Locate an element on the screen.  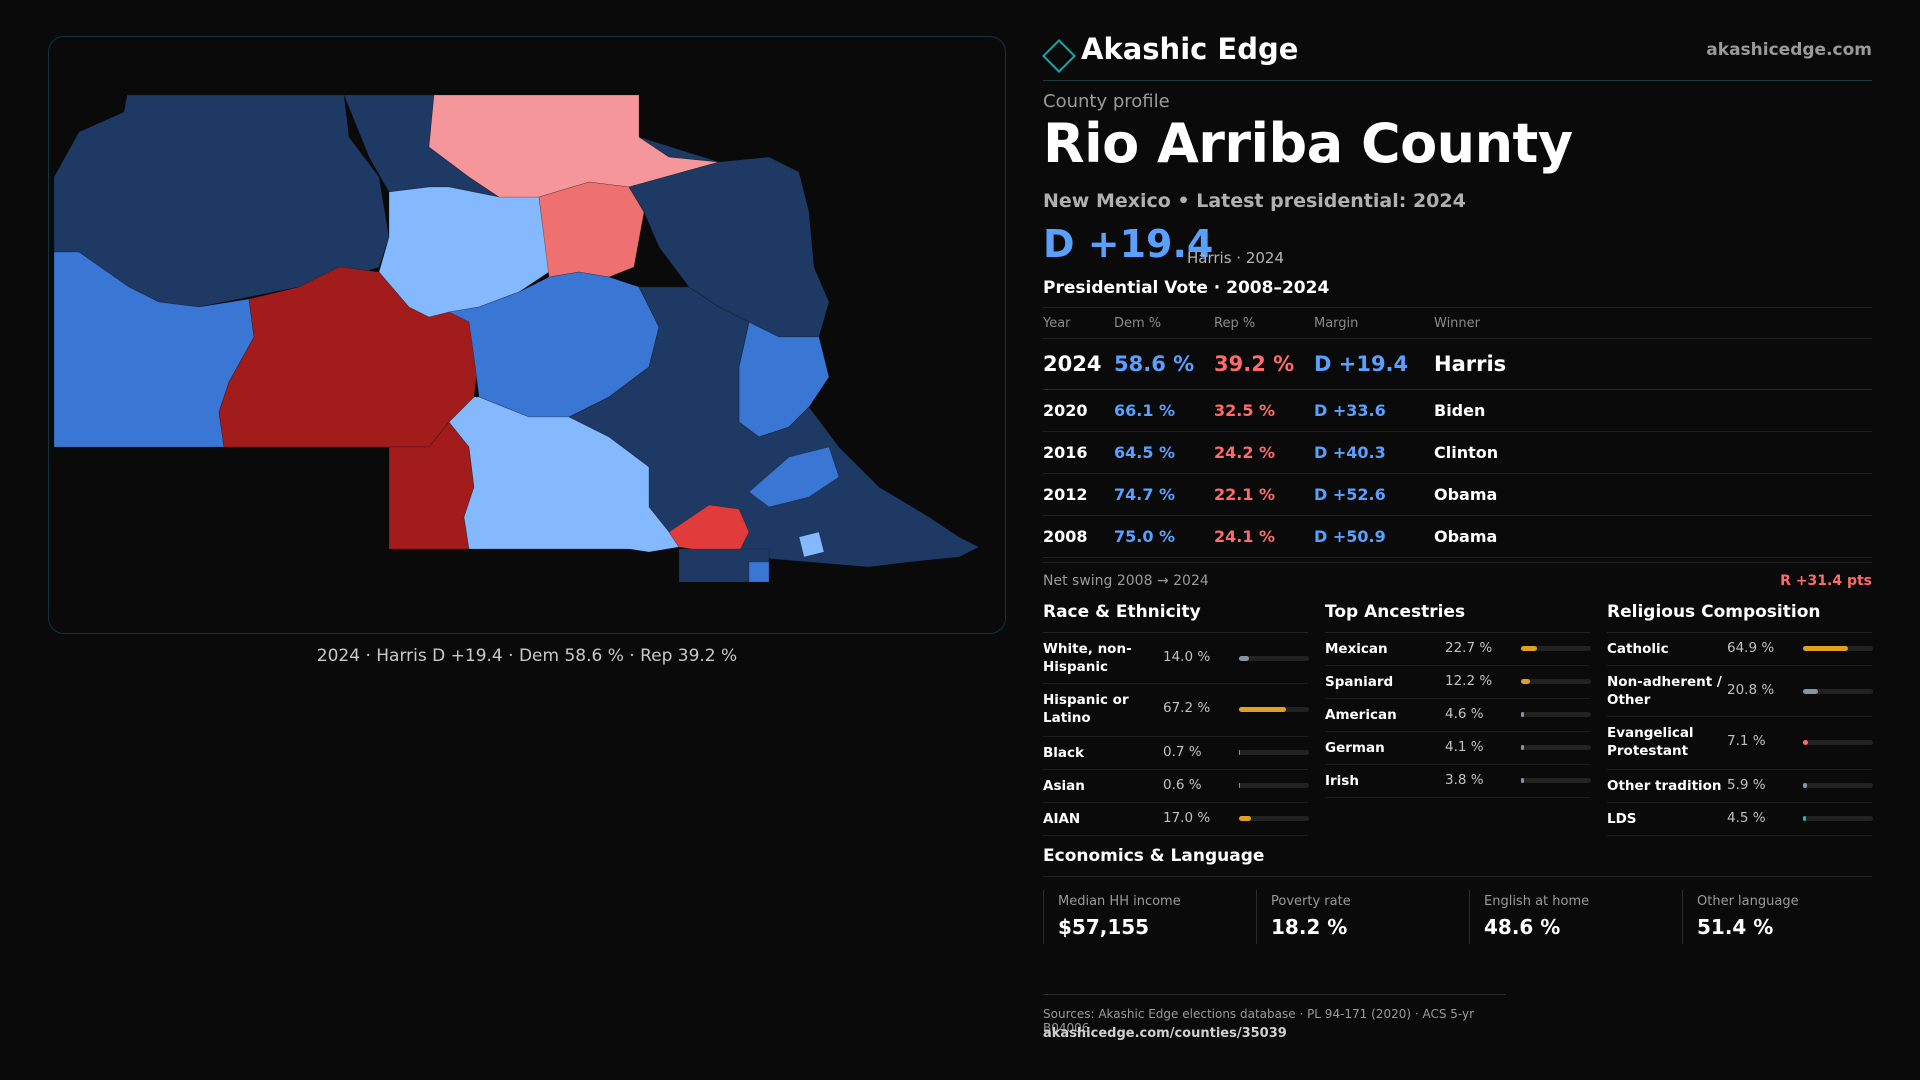
map-region-nc-salmon is located at coordinates (591, 229).